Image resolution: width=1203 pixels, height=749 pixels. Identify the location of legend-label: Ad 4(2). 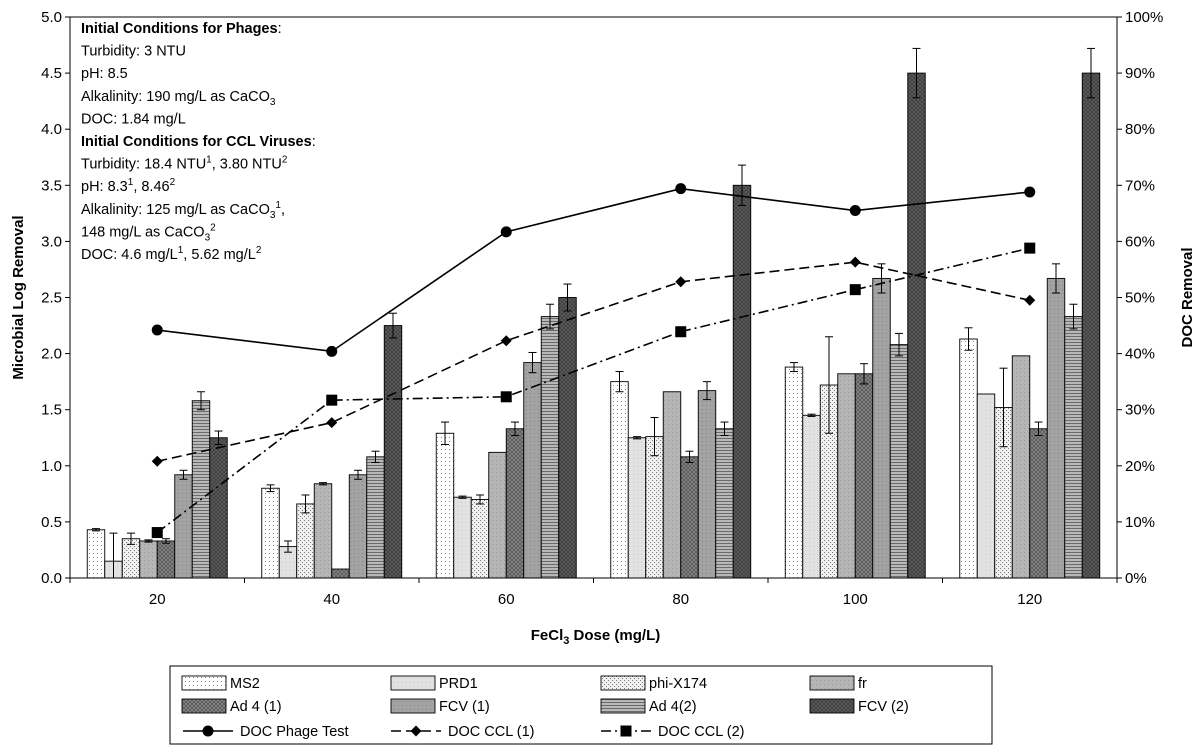
(673, 707).